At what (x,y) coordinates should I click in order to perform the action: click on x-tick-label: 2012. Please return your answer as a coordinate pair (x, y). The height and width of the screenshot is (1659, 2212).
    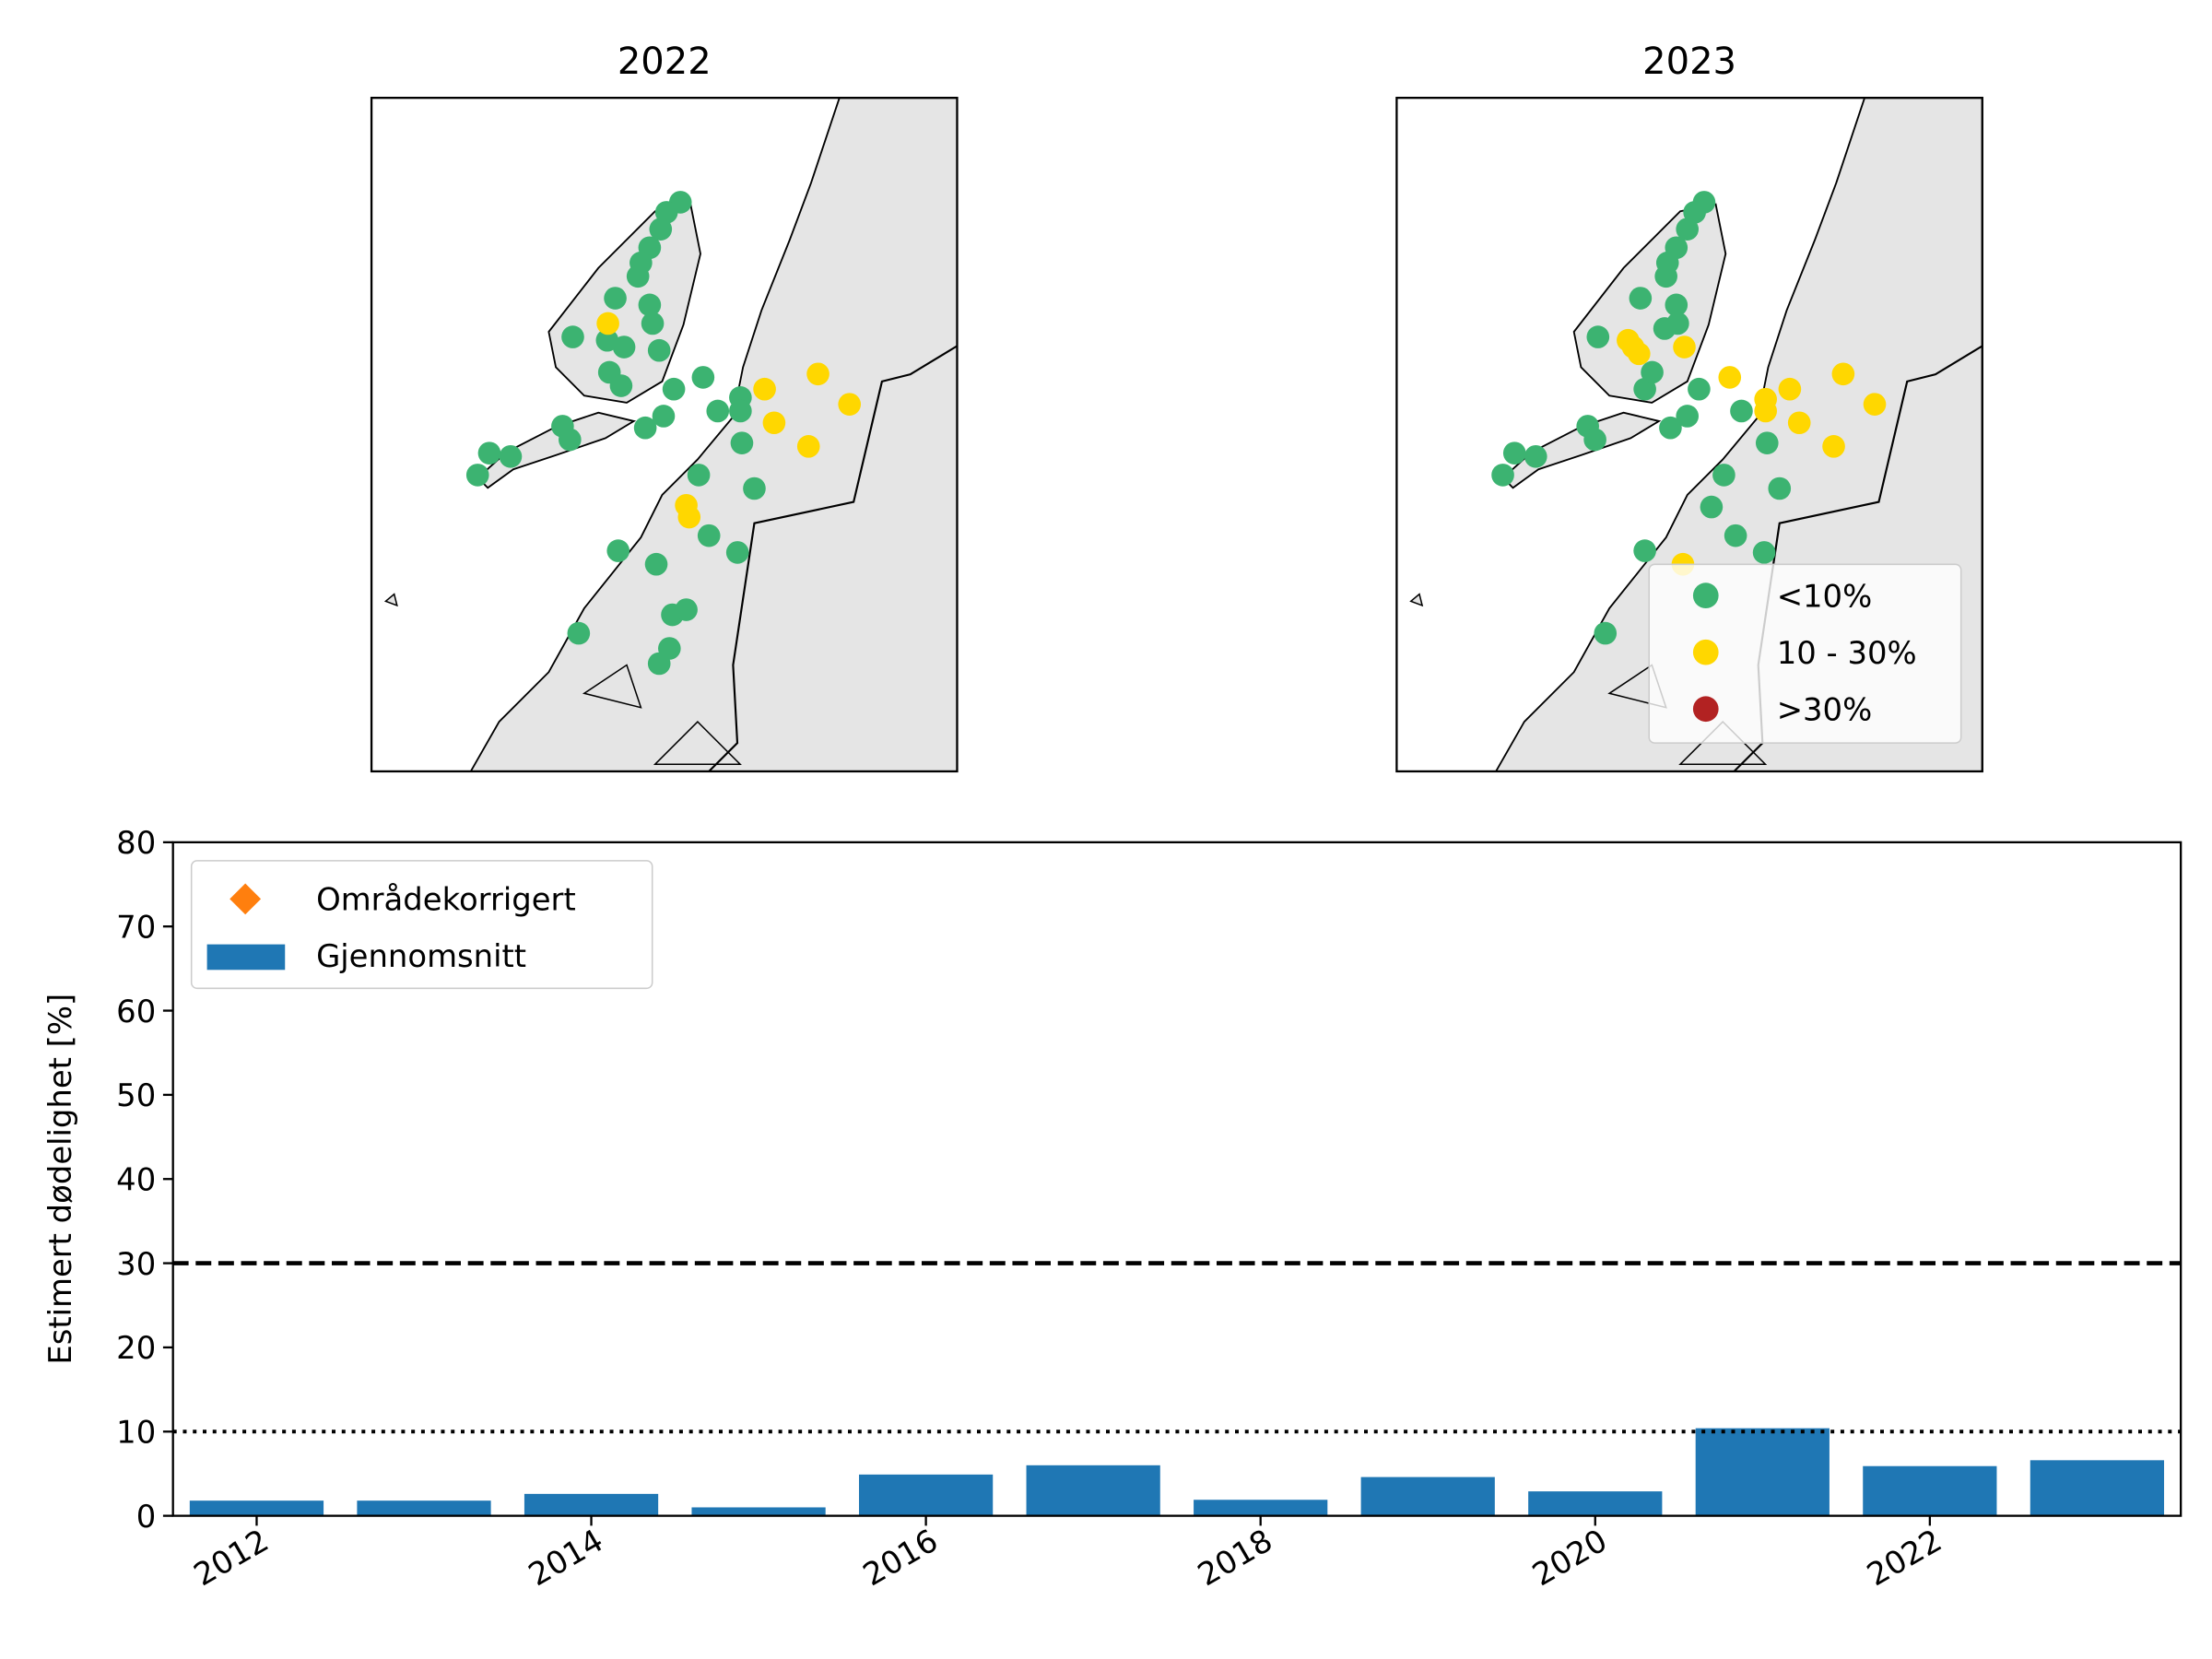
    Looking at the image, I should click on (231, 1558).